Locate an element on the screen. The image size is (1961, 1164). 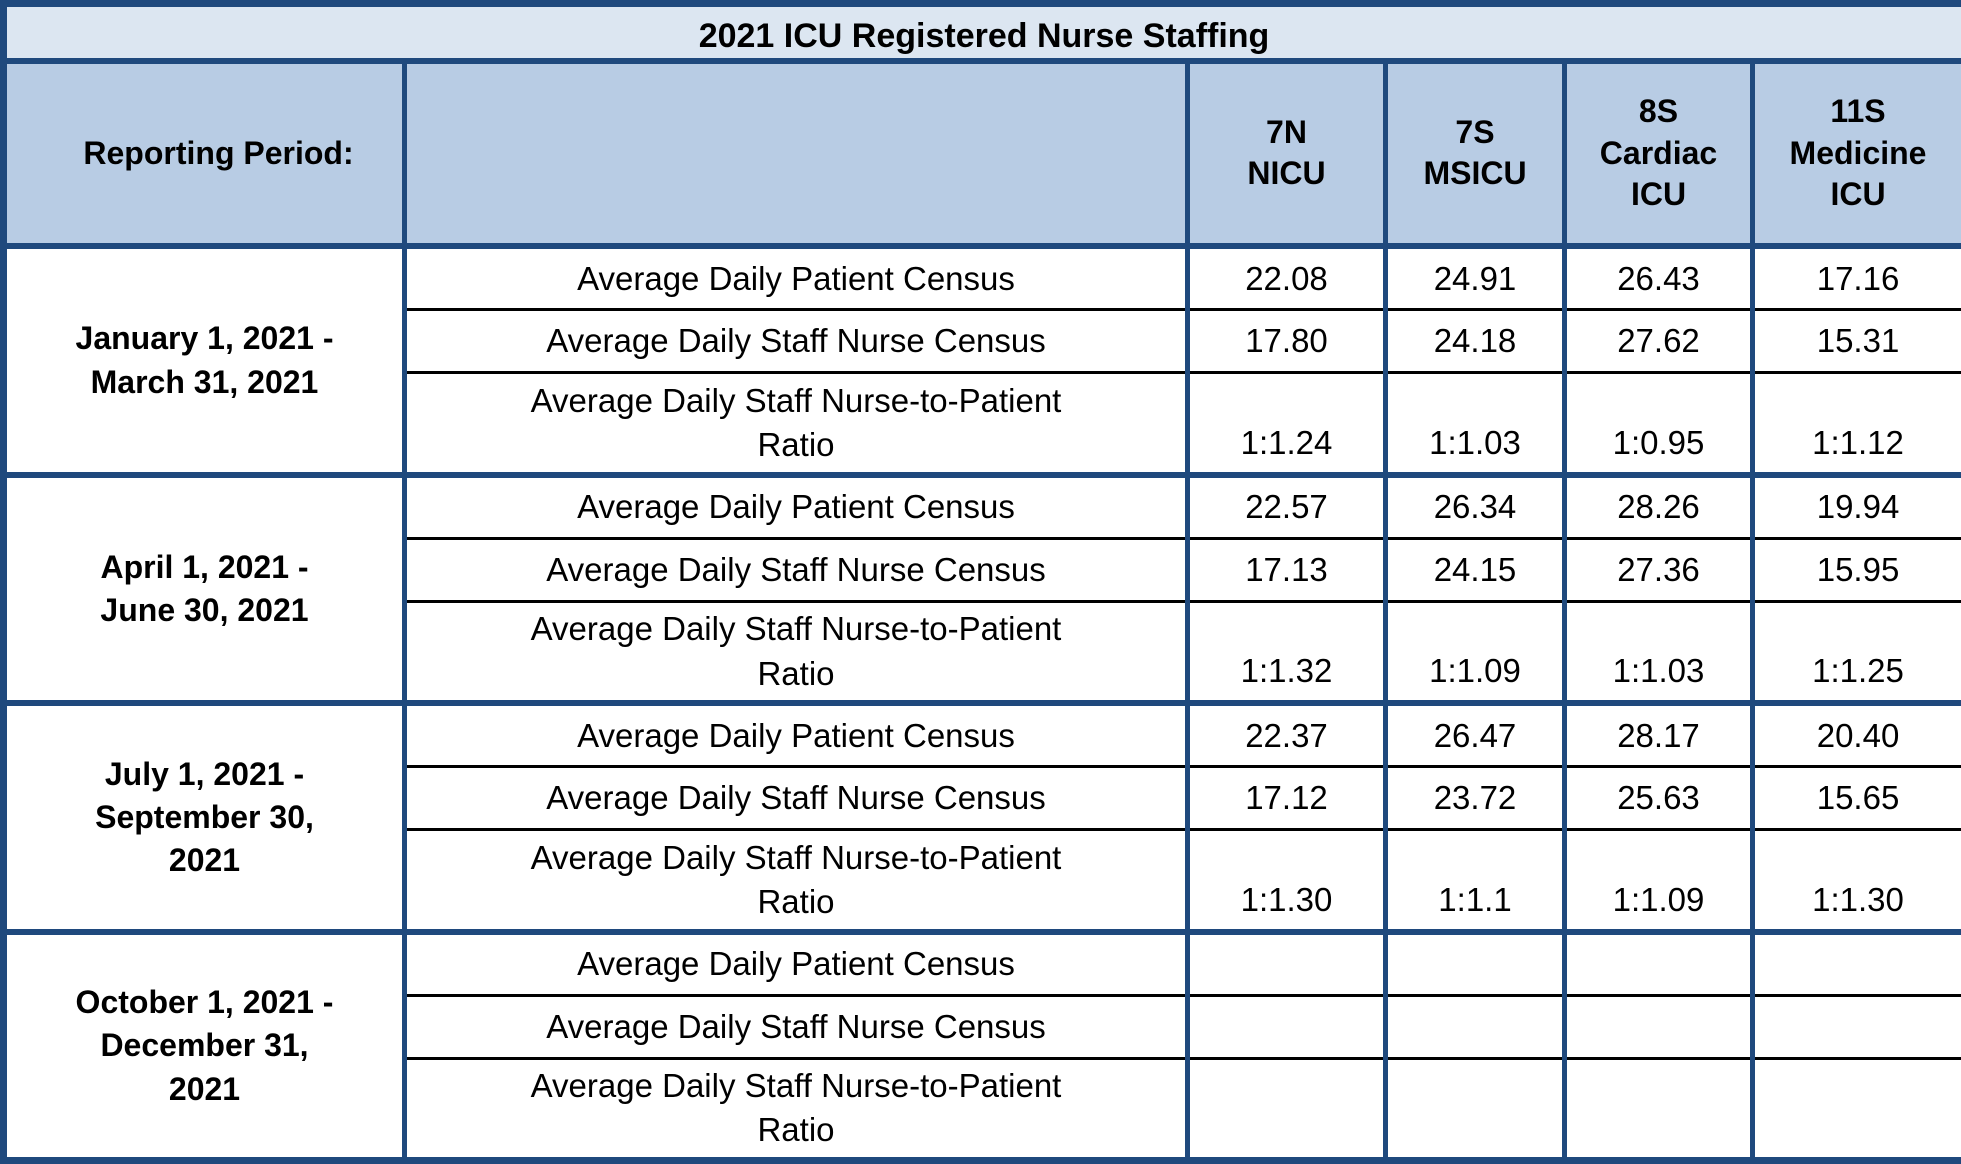
data-cell: 22.57 is located at coordinates (1285, 507).